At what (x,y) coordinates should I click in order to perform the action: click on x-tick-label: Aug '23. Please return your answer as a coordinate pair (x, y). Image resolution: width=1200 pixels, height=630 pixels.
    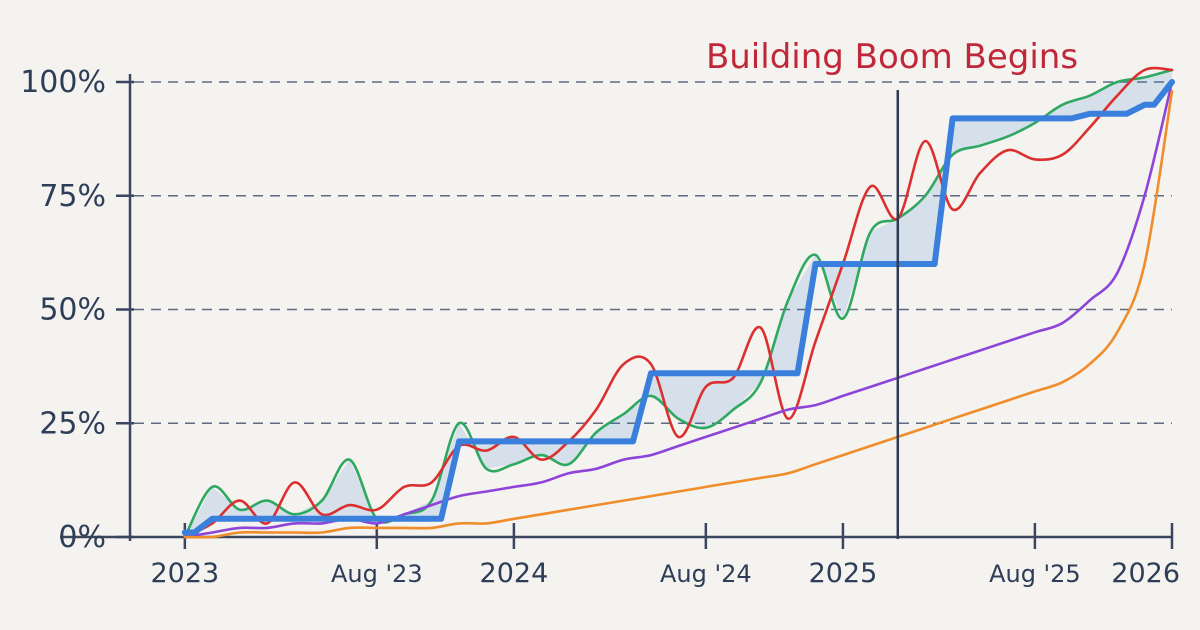
    Looking at the image, I should click on (377, 574).